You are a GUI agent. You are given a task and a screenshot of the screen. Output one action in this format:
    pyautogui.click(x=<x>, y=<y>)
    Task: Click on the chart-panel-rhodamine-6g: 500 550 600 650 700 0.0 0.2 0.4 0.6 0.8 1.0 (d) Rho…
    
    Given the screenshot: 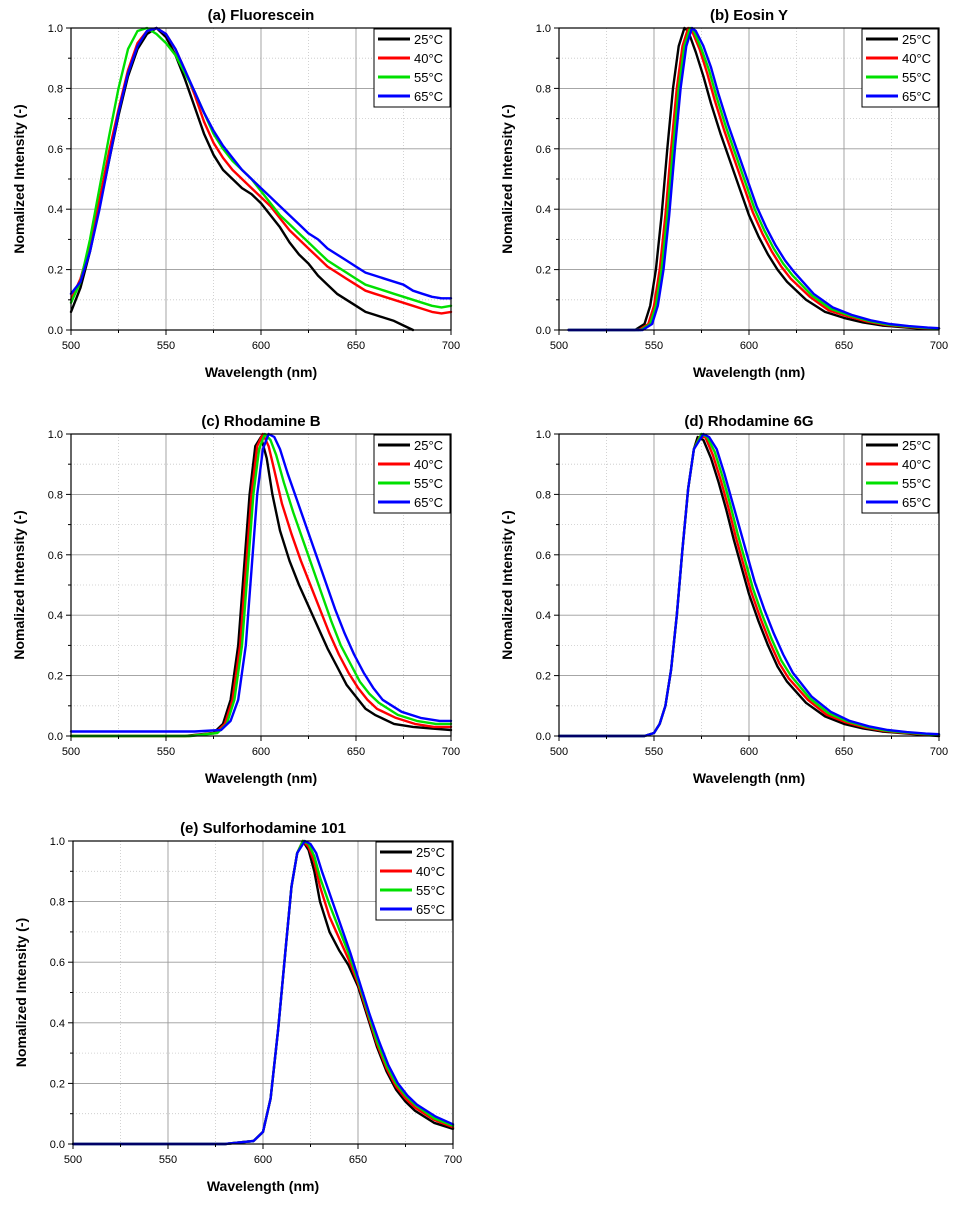 What is the action you would take?
    pyautogui.click(x=723, y=599)
    